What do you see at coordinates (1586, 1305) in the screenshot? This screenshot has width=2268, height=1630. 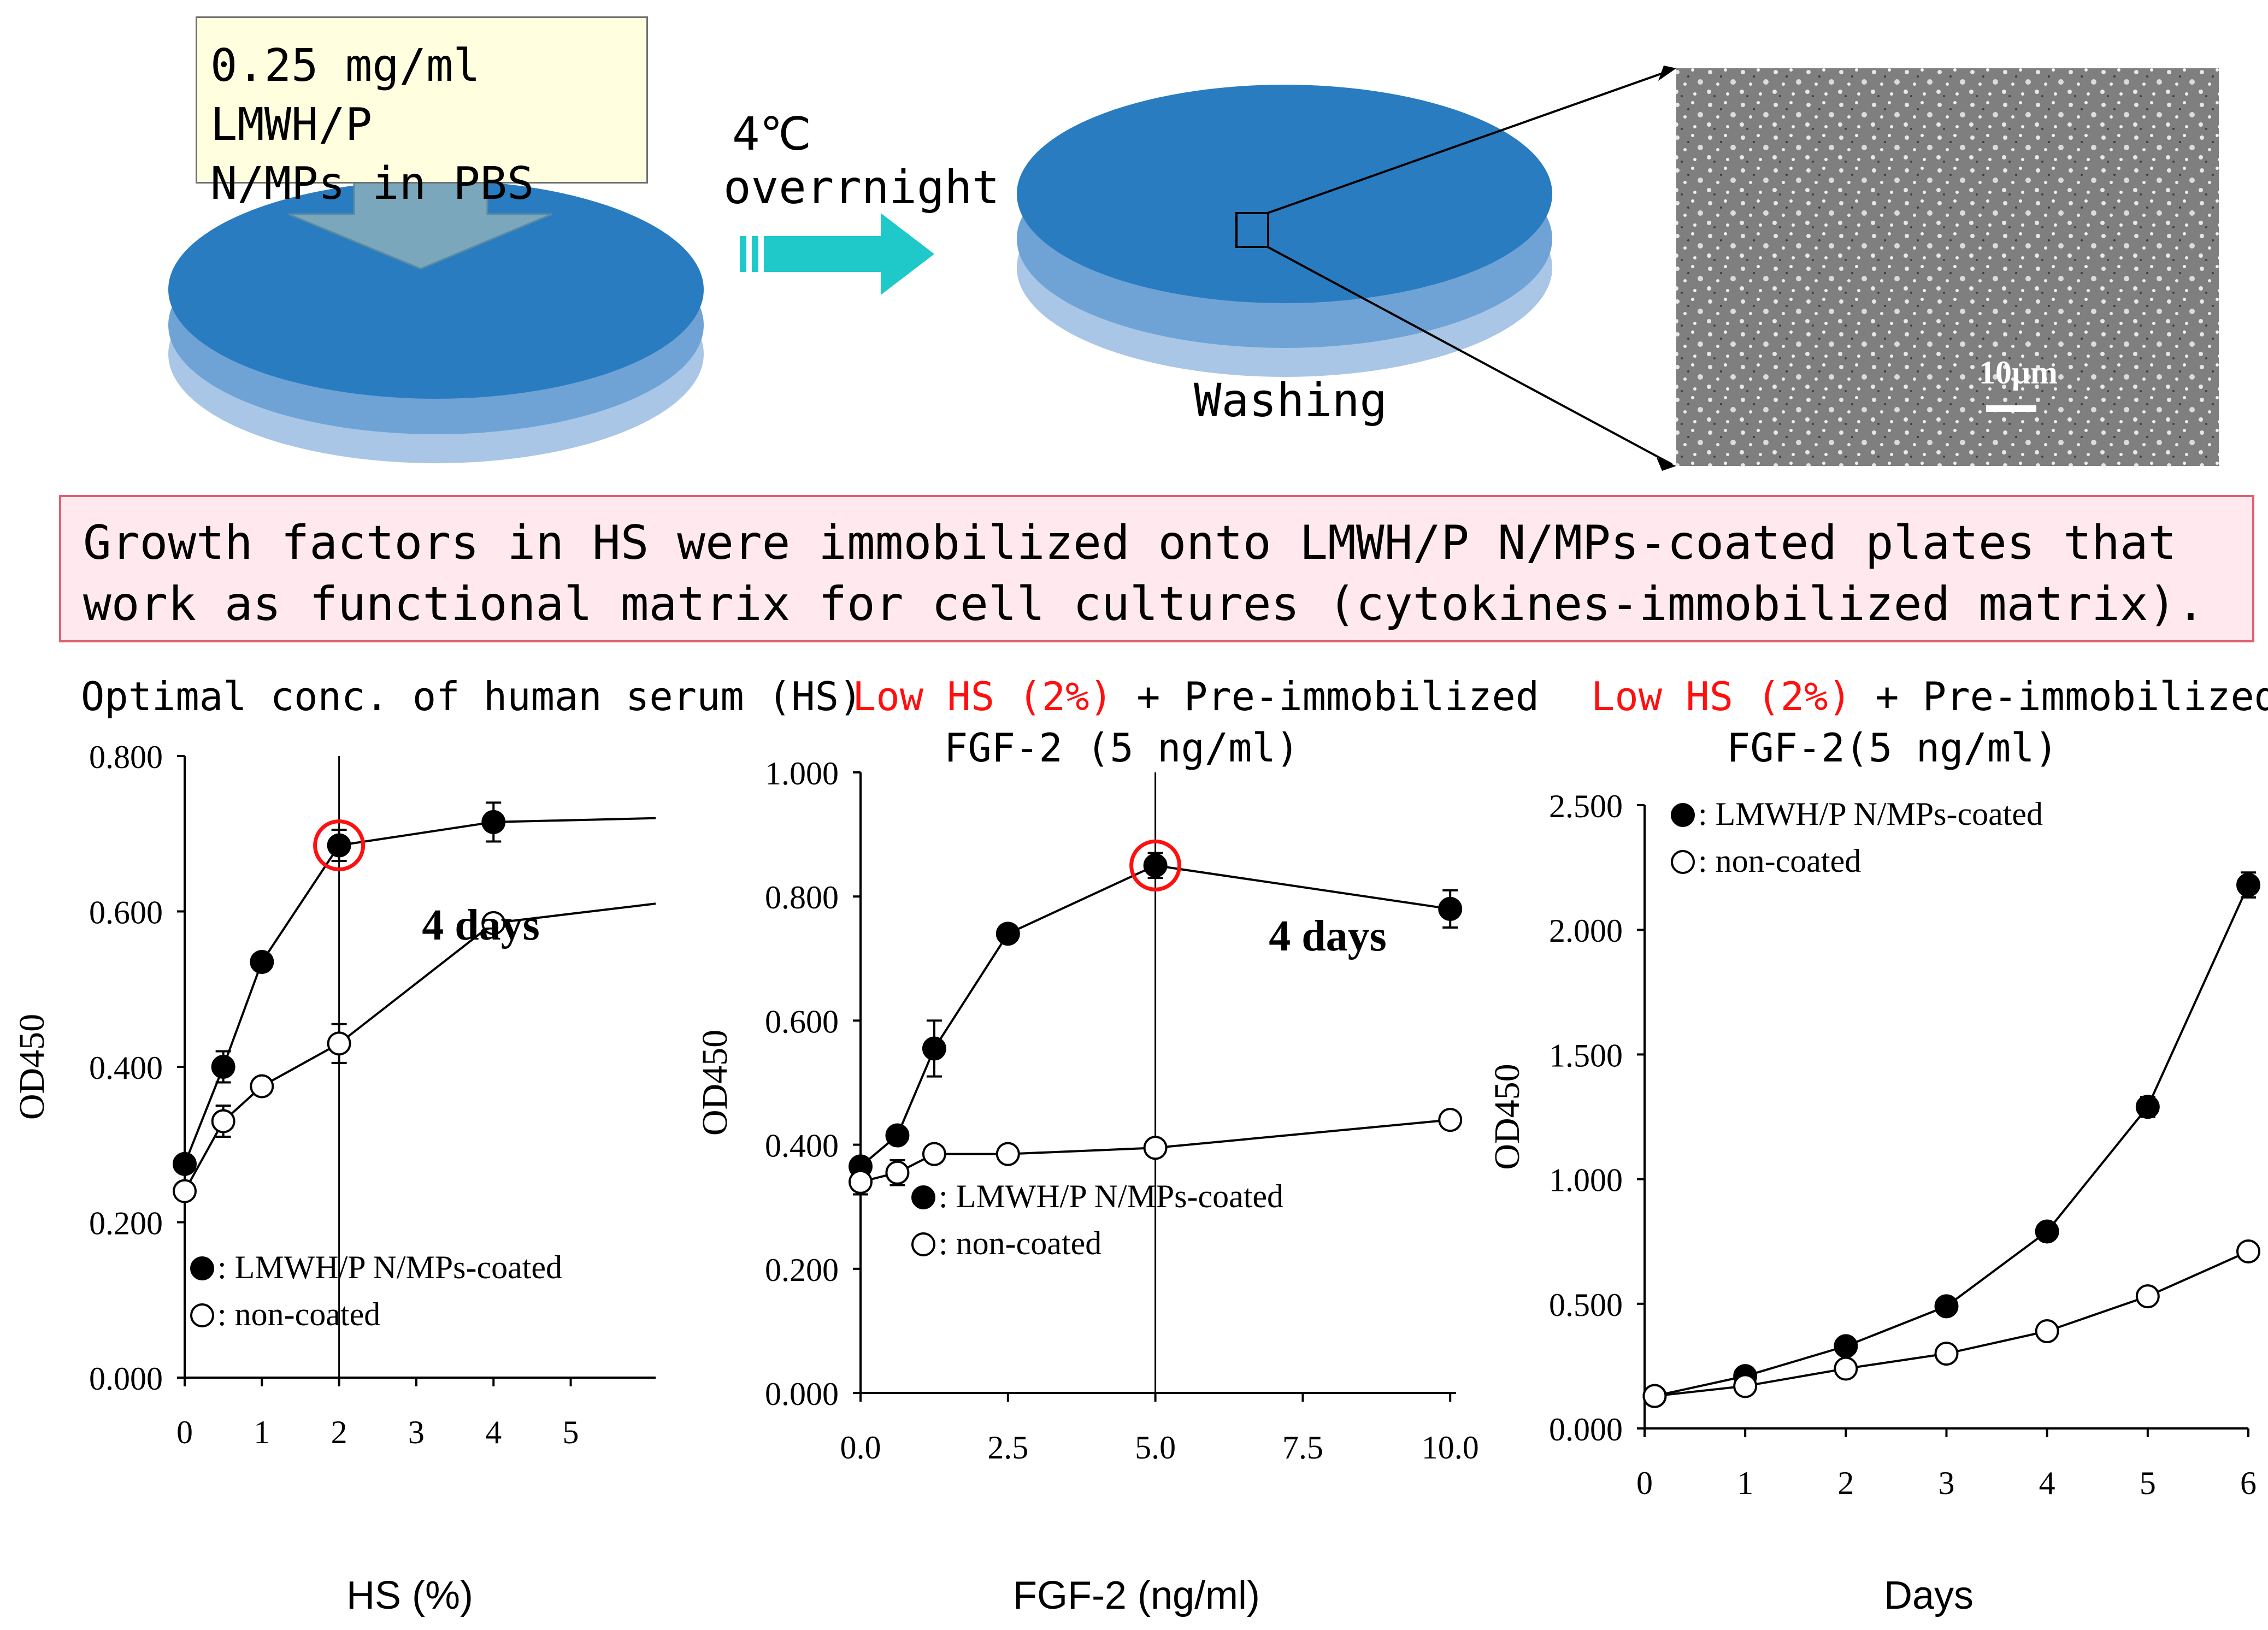 I see `y-tick-label: 0.500` at bounding box center [1586, 1305].